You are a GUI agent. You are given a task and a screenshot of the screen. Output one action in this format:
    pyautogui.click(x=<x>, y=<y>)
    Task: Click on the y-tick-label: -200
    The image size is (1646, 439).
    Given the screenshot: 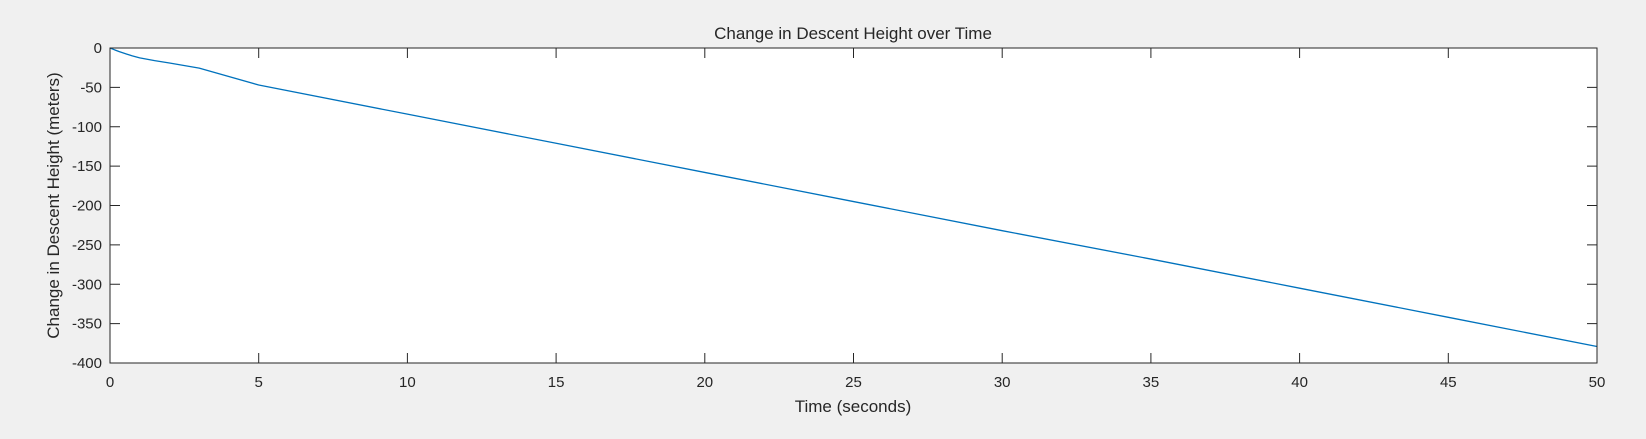 What is the action you would take?
    pyautogui.click(x=87, y=206)
    